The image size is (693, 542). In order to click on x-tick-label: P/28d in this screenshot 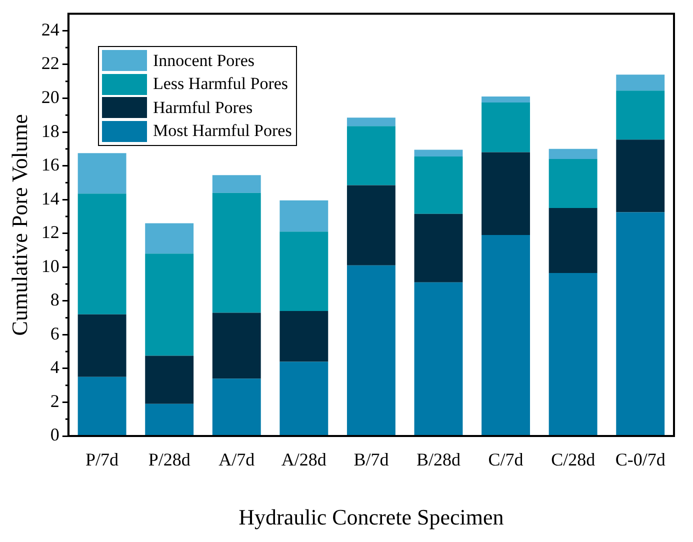, I will do `click(169, 460)`.